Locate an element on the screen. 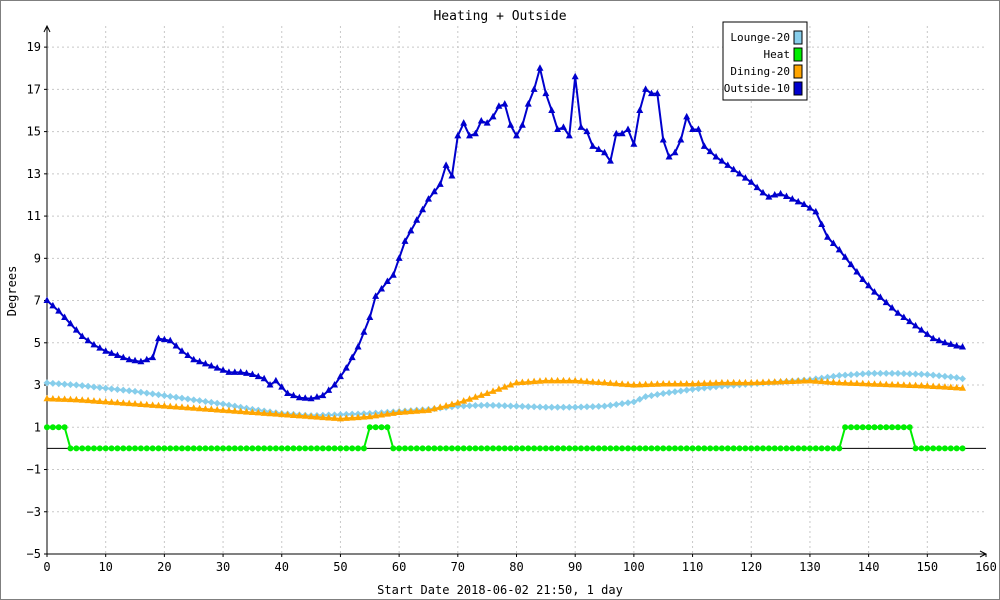  legend-label: Lounge-20 is located at coordinates (760, 37).